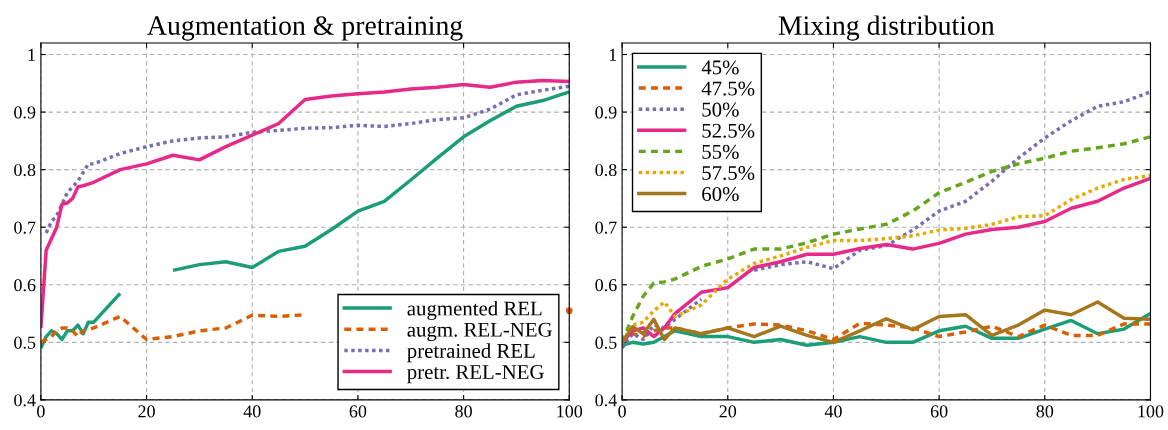 This screenshot has width=1168, height=430. What do you see at coordinates (720, 67) in the screenshot?
I see `legend-label: 45%` at bounding box center [720, 67].